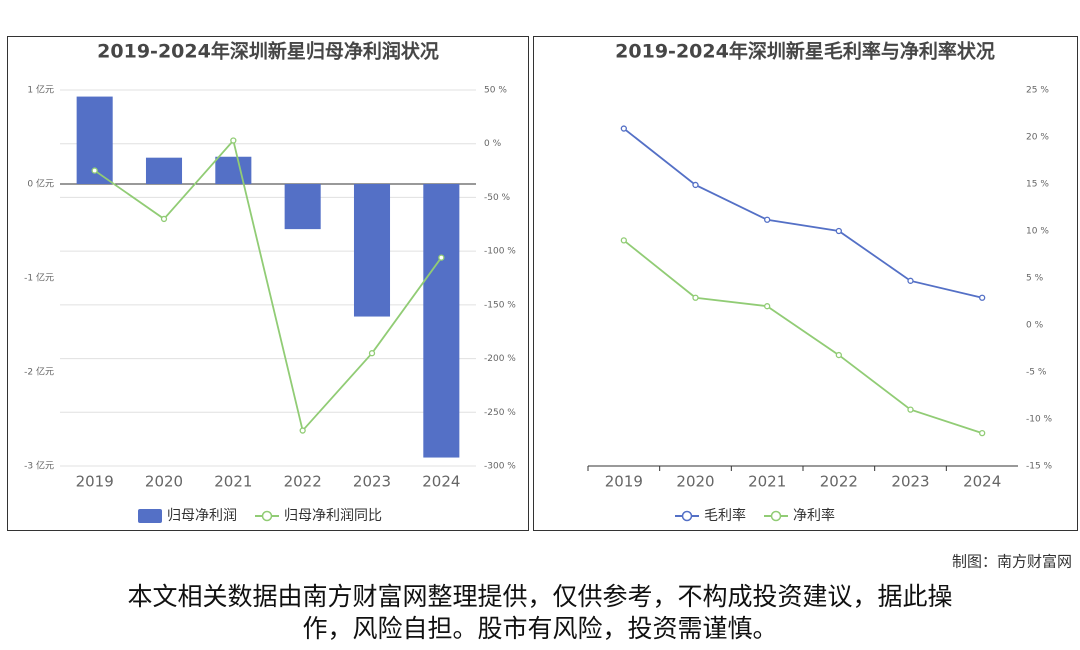 The height and width of the screenshot is (650, 1080). I want to click on y2-tick-label: -300 %, so click(500, 467).